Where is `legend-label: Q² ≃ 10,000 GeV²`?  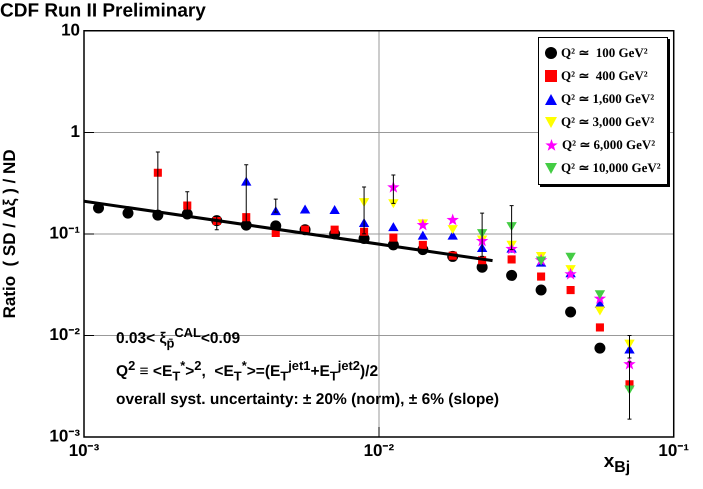 legend-label: Q² ≃ 10,000 GeV² is located at coordinates (611, 168).